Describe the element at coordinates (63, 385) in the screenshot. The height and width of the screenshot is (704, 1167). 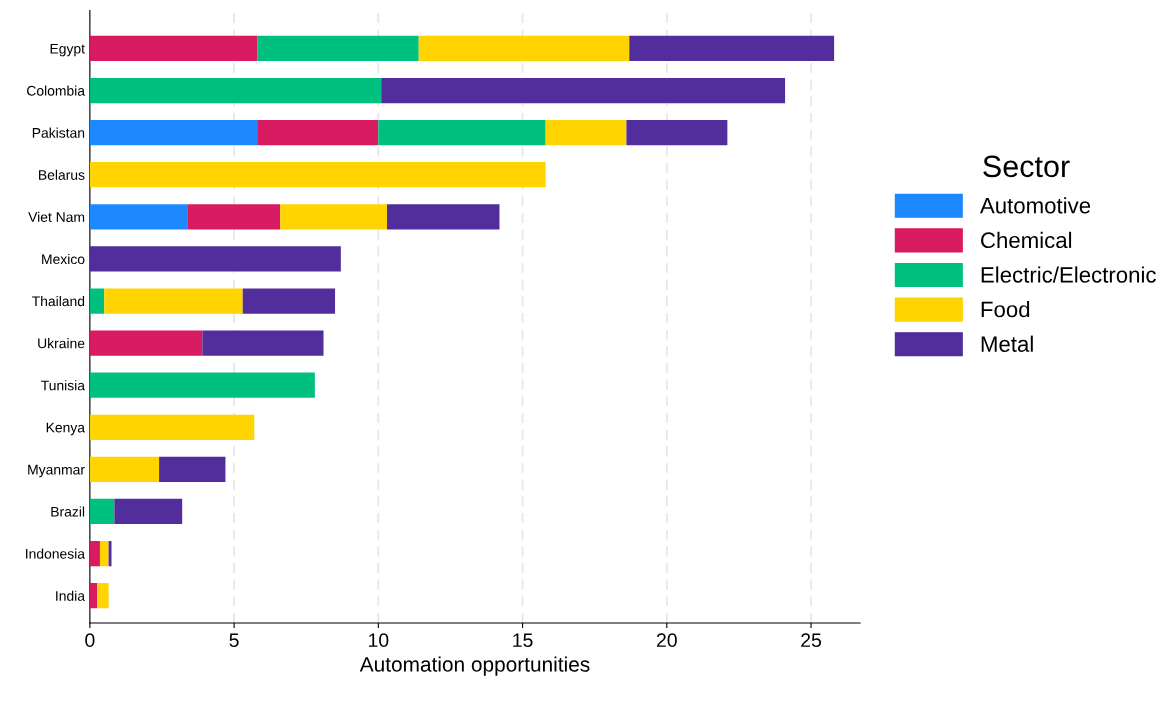
I see `y-tick-label: Tunisia` at that location.